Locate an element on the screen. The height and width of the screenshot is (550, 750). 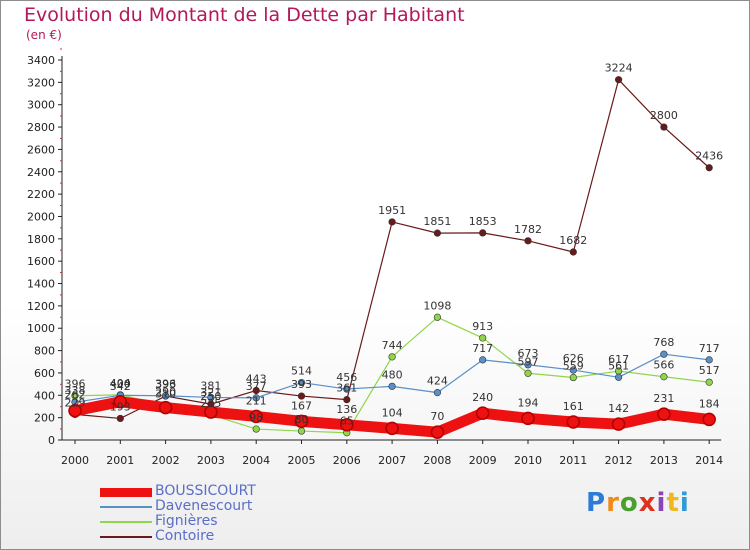
data-label: 514 is located at coordinates (301, 371).